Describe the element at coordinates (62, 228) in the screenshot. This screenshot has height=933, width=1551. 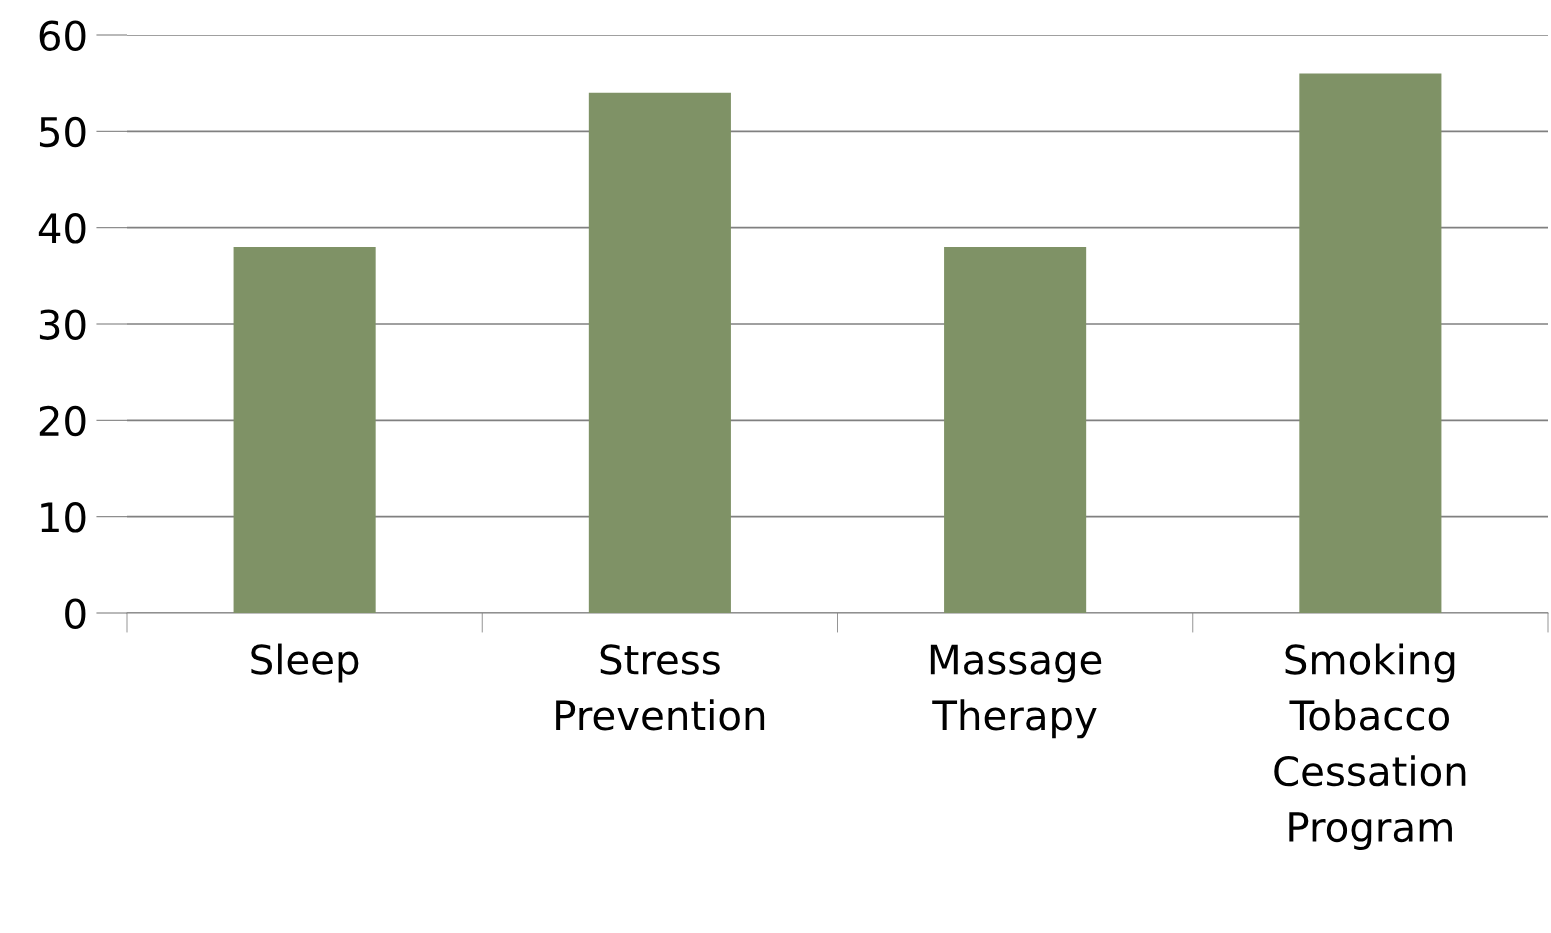
I see `y-tick-label: 40` at that location.